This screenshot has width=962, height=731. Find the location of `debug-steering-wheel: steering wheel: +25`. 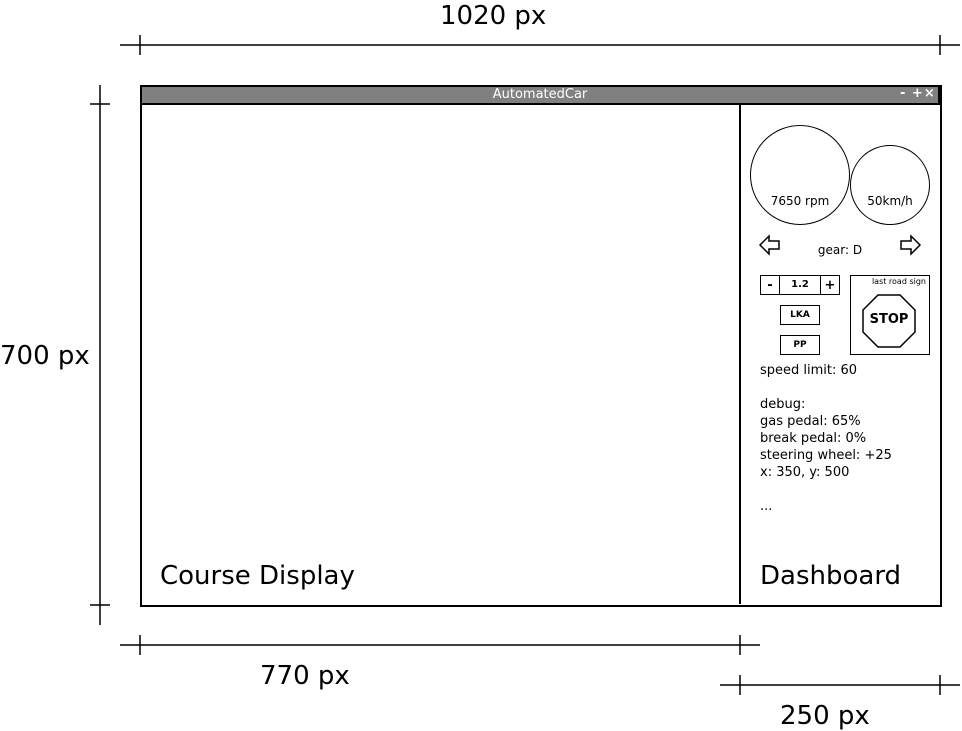

debug-steering-wheel: steering wheel: +25 is located at coordinates (826, 455).